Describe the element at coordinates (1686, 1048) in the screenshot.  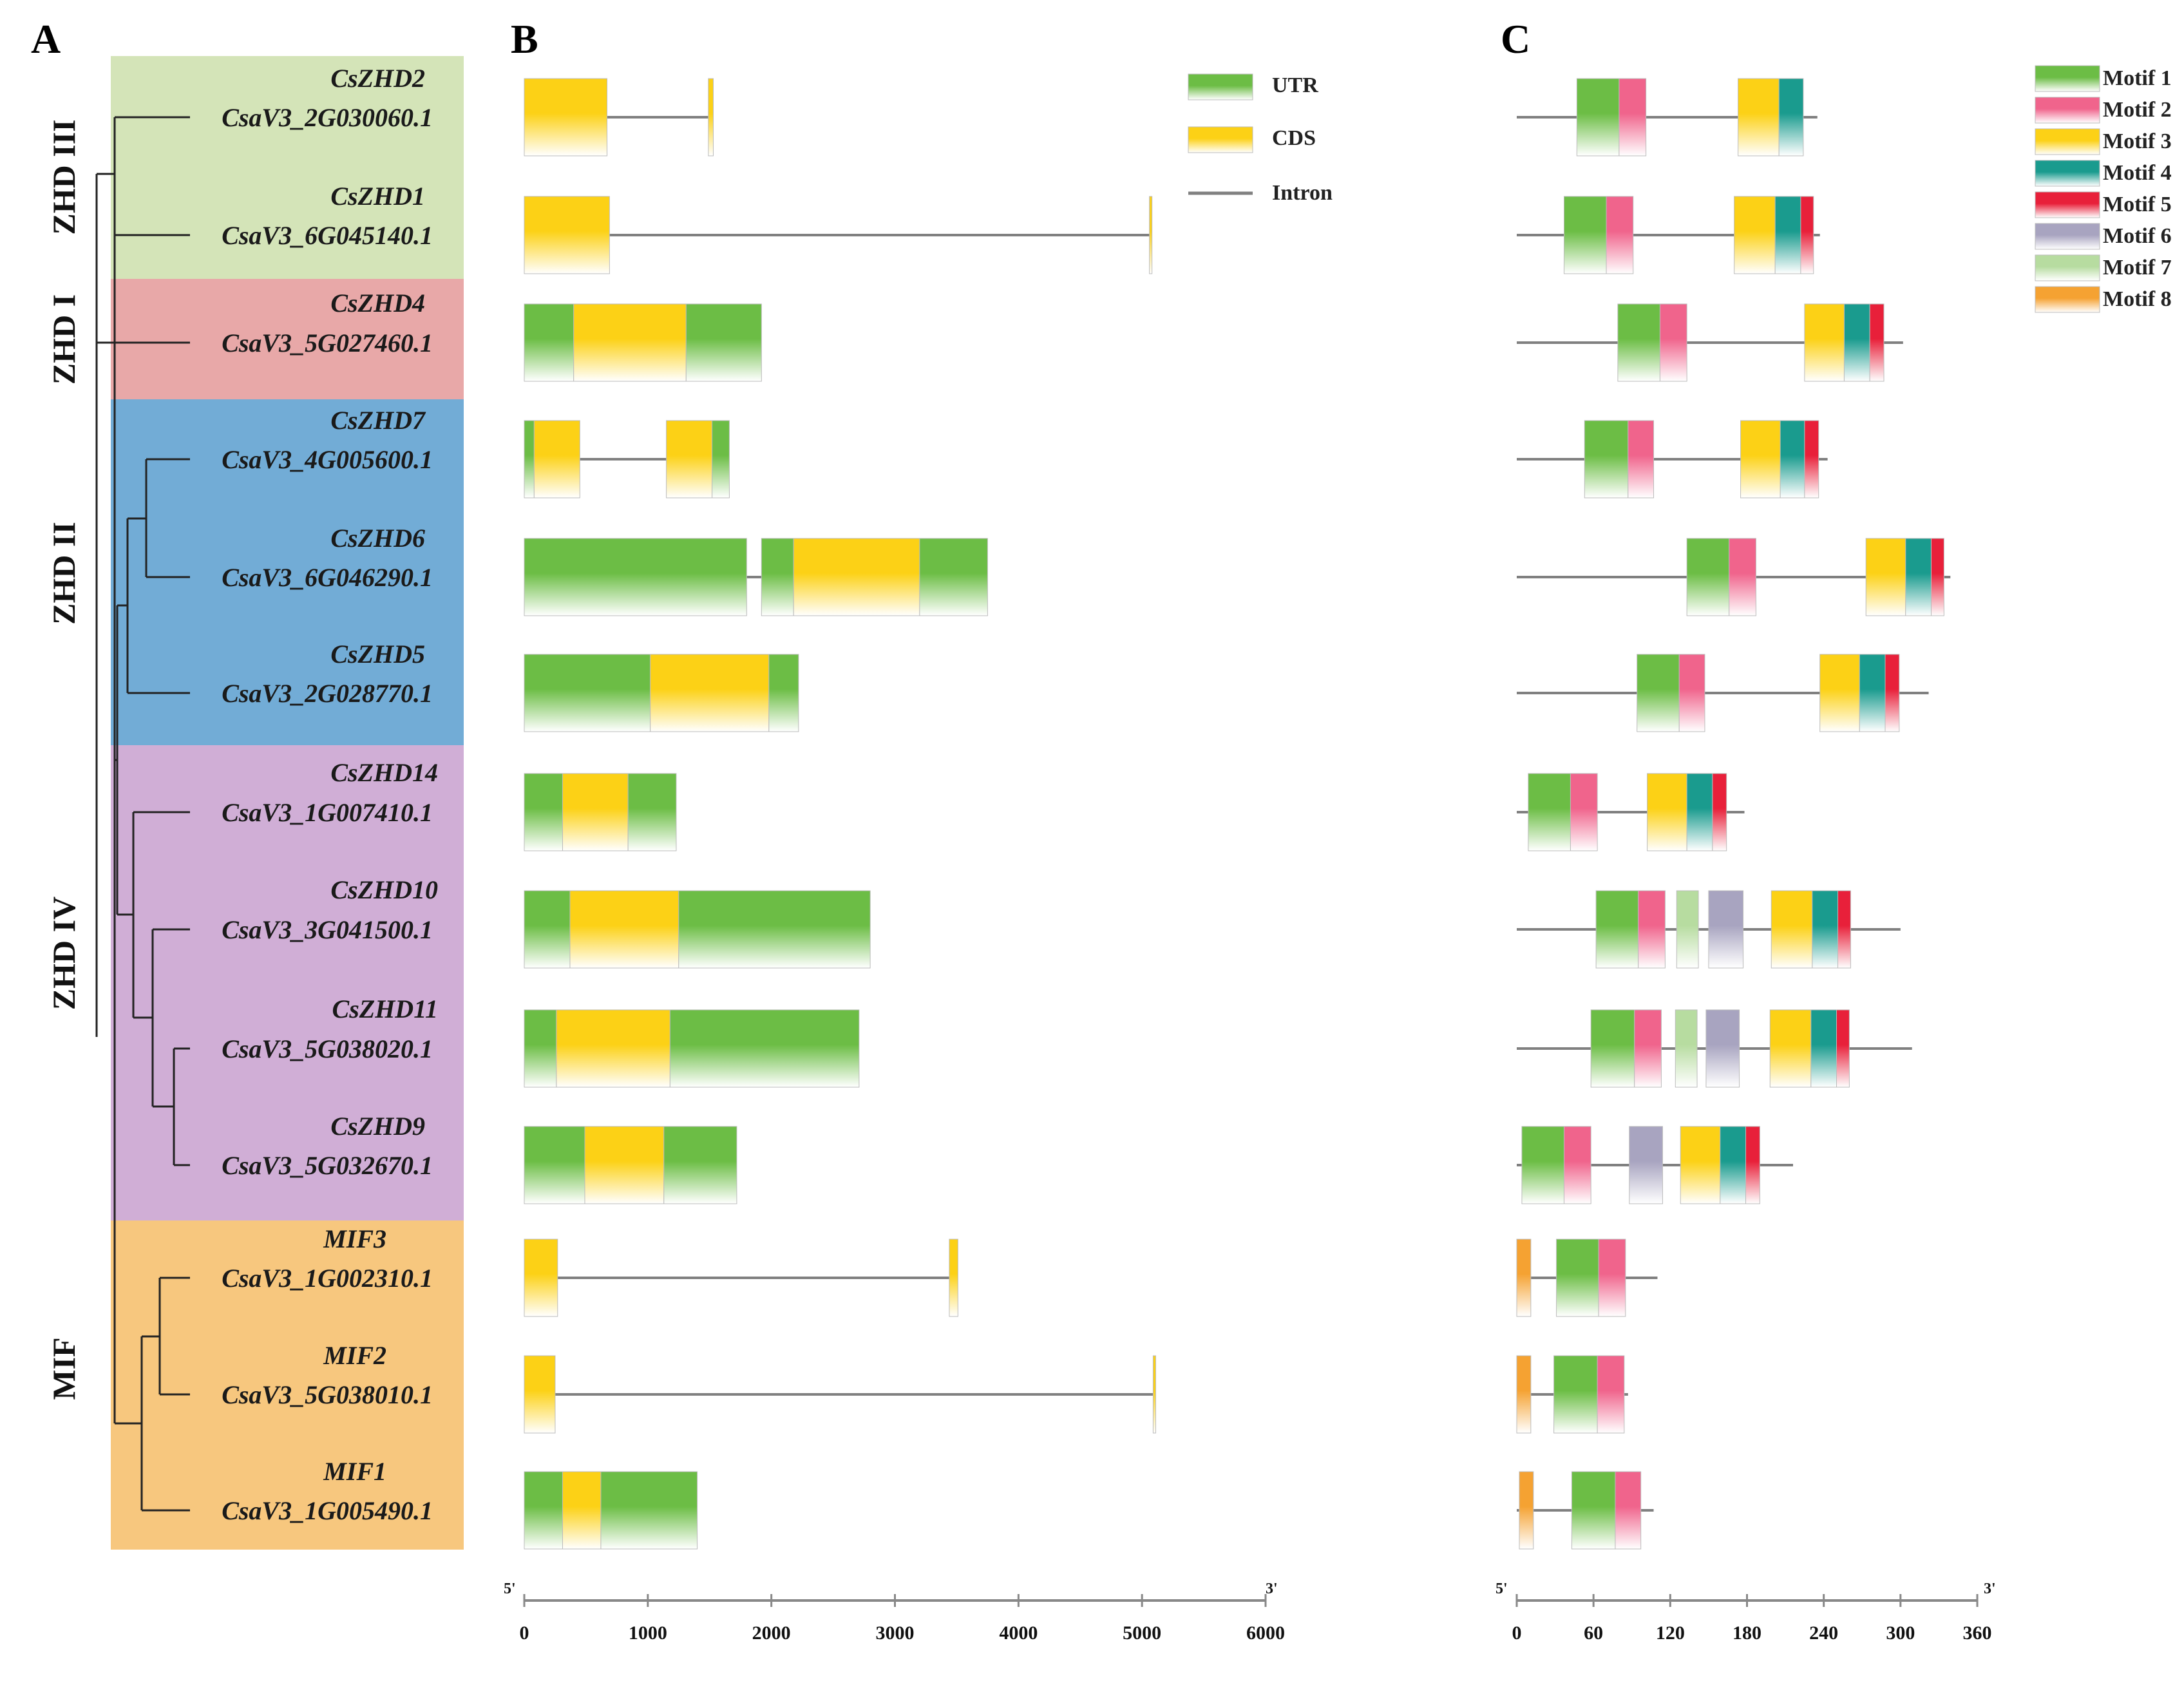
I see `motif-7-block` at that location.